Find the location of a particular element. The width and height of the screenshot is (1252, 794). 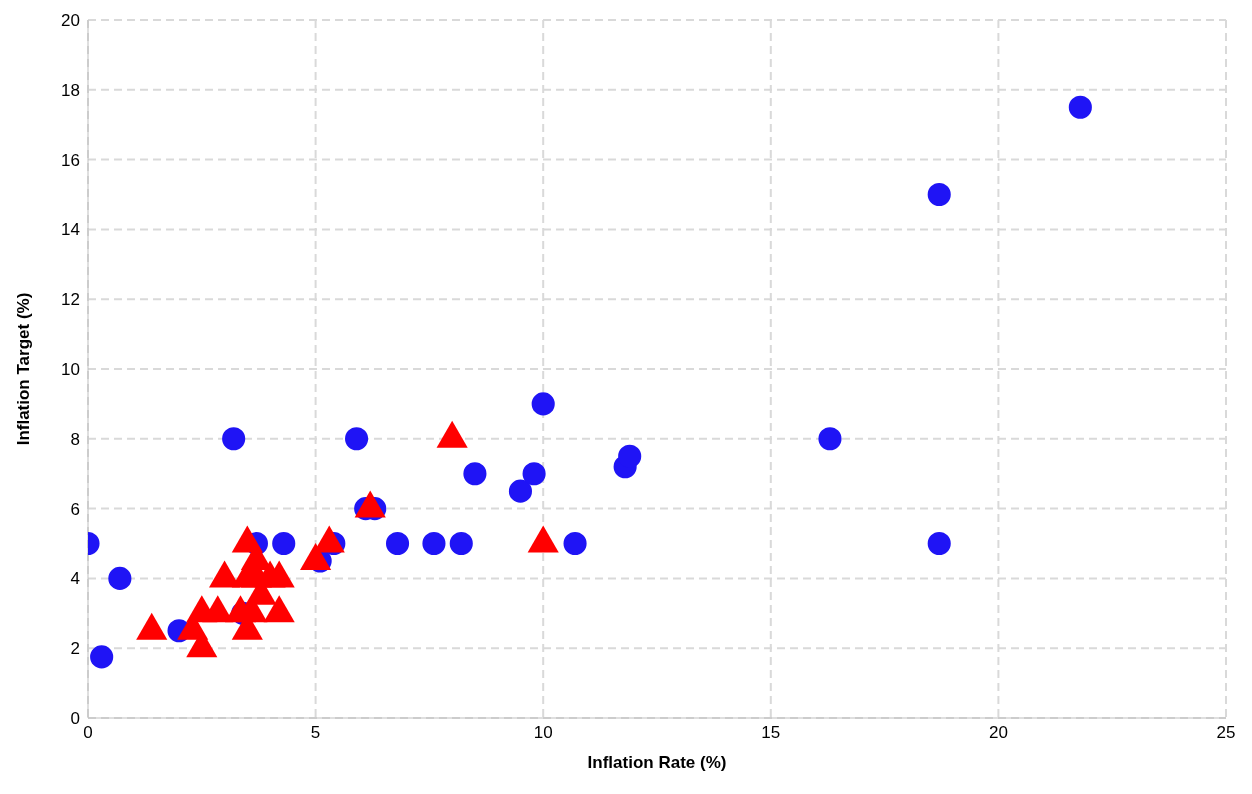

y-tick-label: 18 is located at coordinates (70, 90).